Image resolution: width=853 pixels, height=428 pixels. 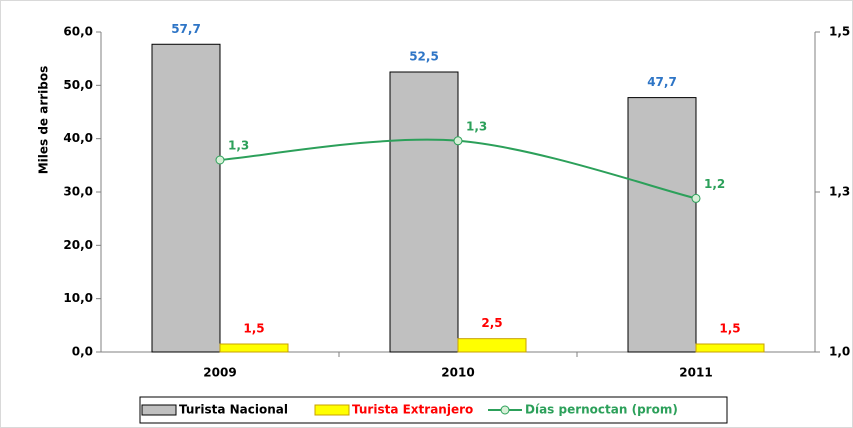 What do you see at coordinates (186, 29) in the screenshot?
I see `bar-label: 57,7` at bounding box center [186, 29].